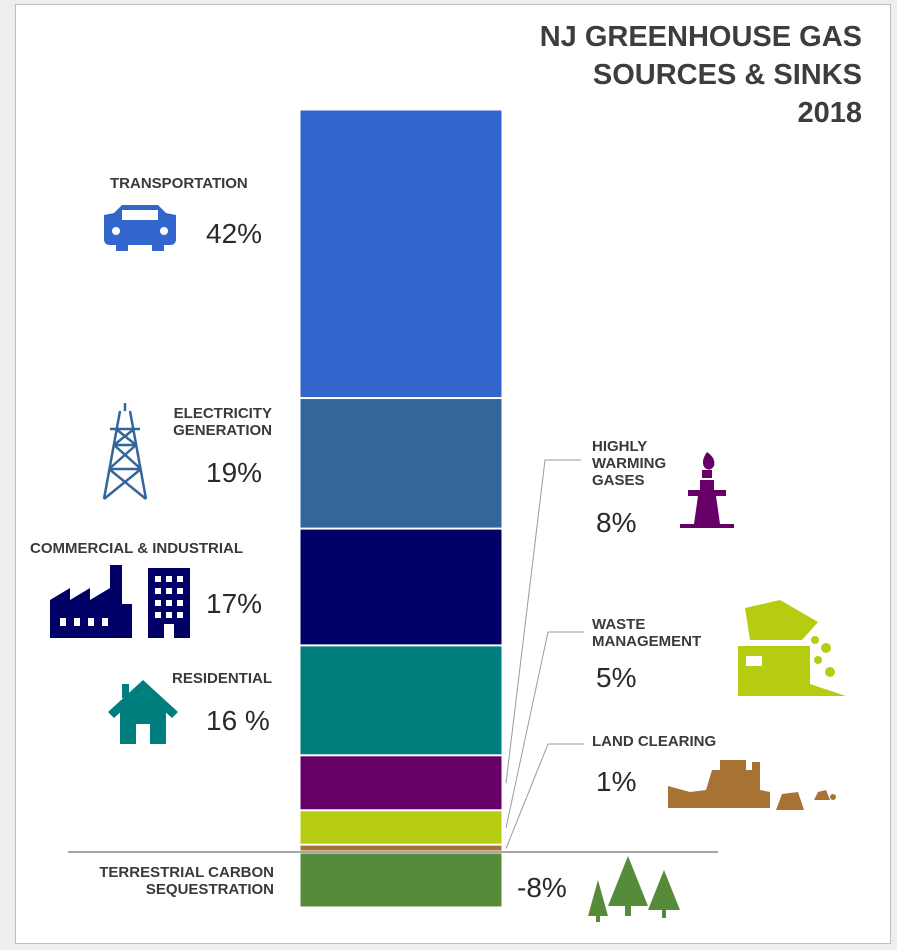  I want to click on value-terrestrial-carbon-sequestration: -8%, so click(542, 887).